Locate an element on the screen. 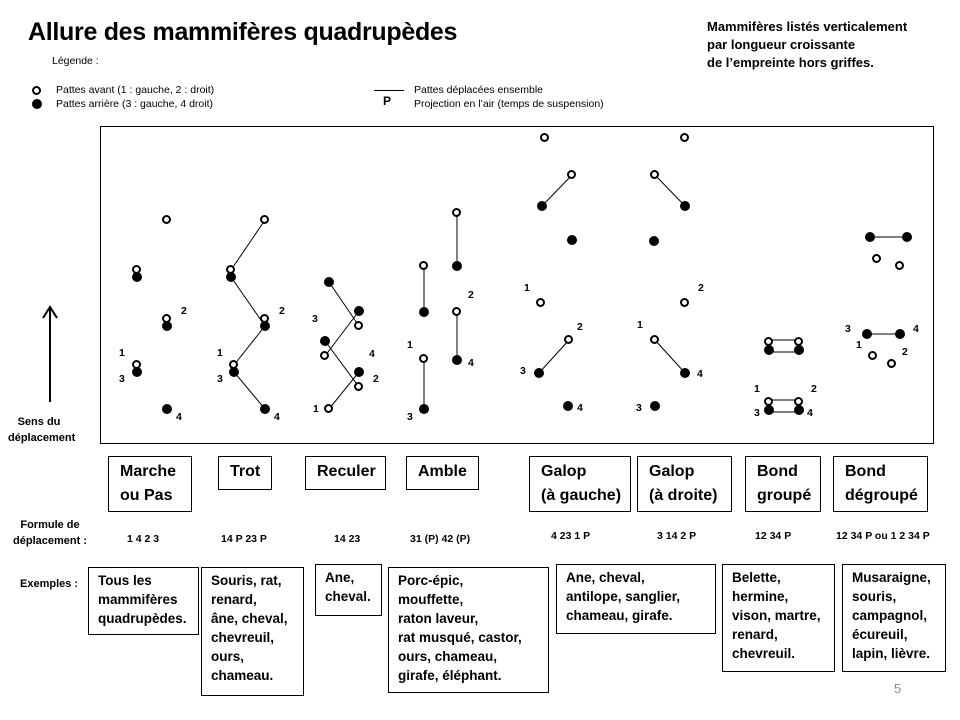  gait-name-1: Marche ou Pas is located at coordinates (150, 484).